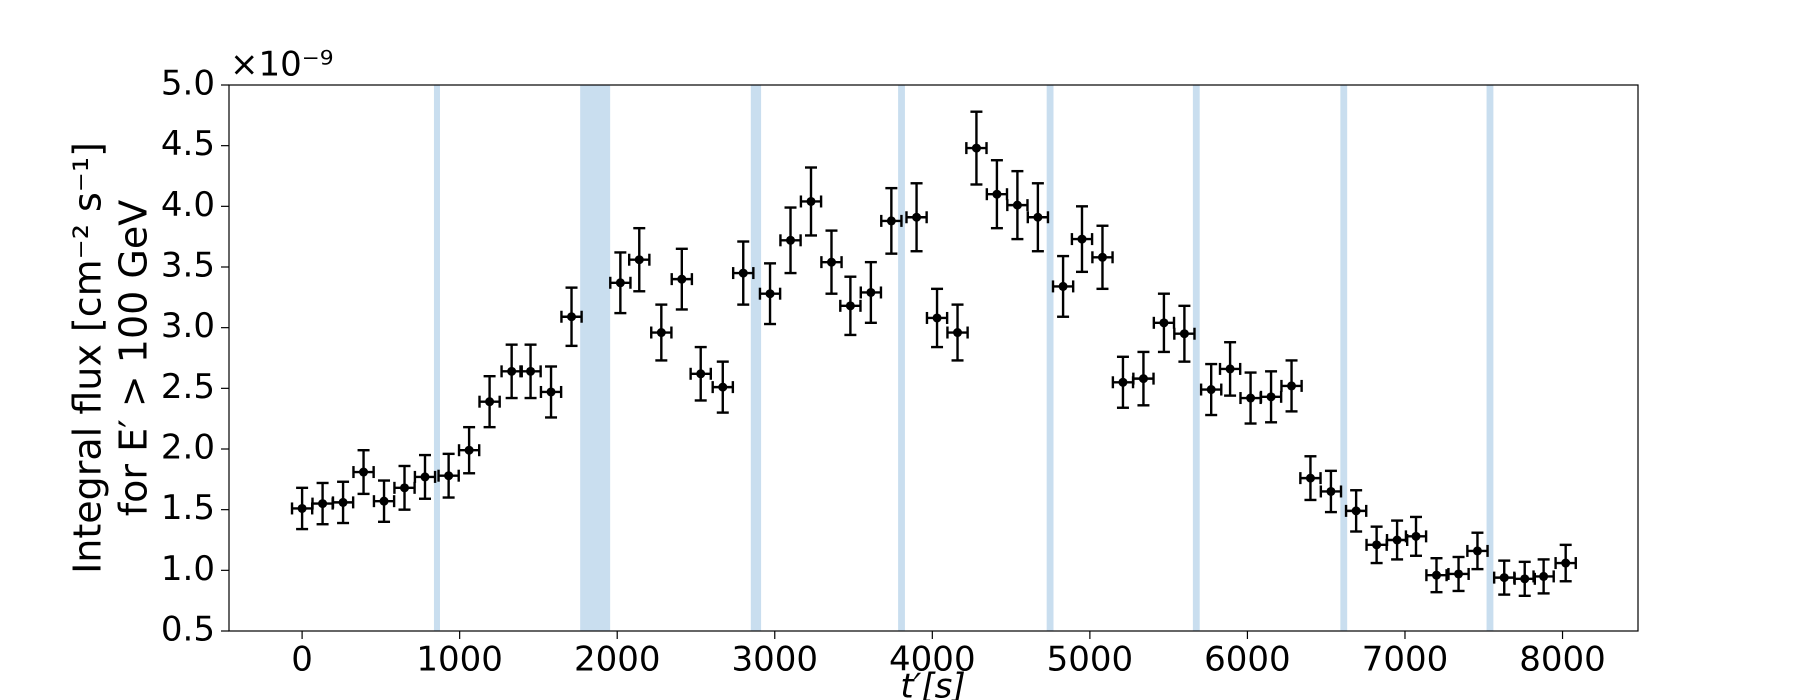 The image size is (1800, 700). Describe the element at coordinates (459, 660) in the screenshot. I see `x-tick-label: 1000` at that location.